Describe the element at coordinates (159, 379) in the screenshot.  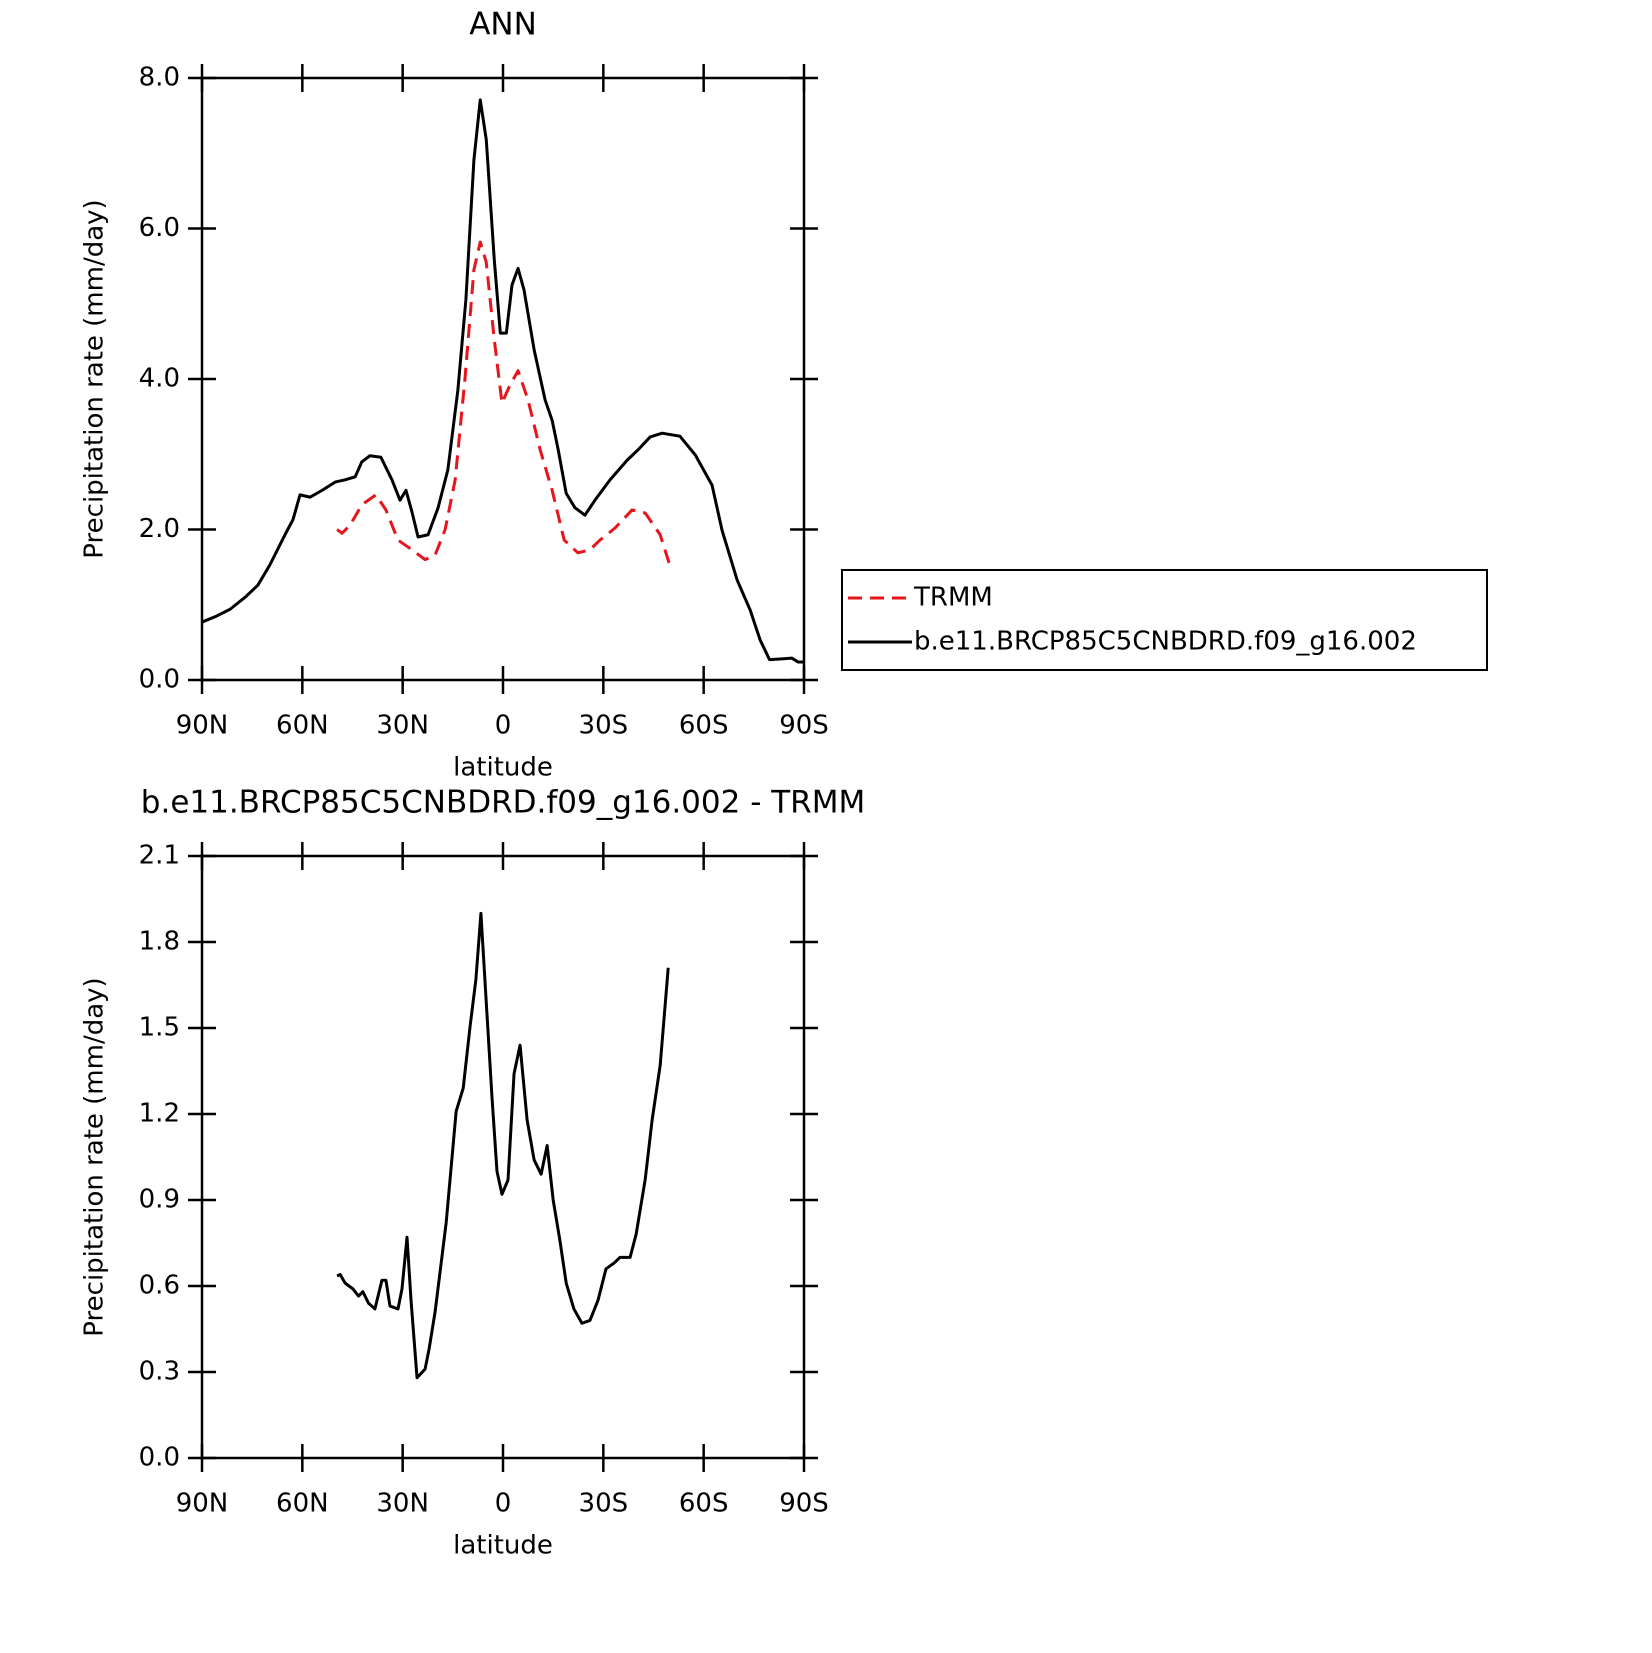
I see `y-tick-label: 4.0` at that location.